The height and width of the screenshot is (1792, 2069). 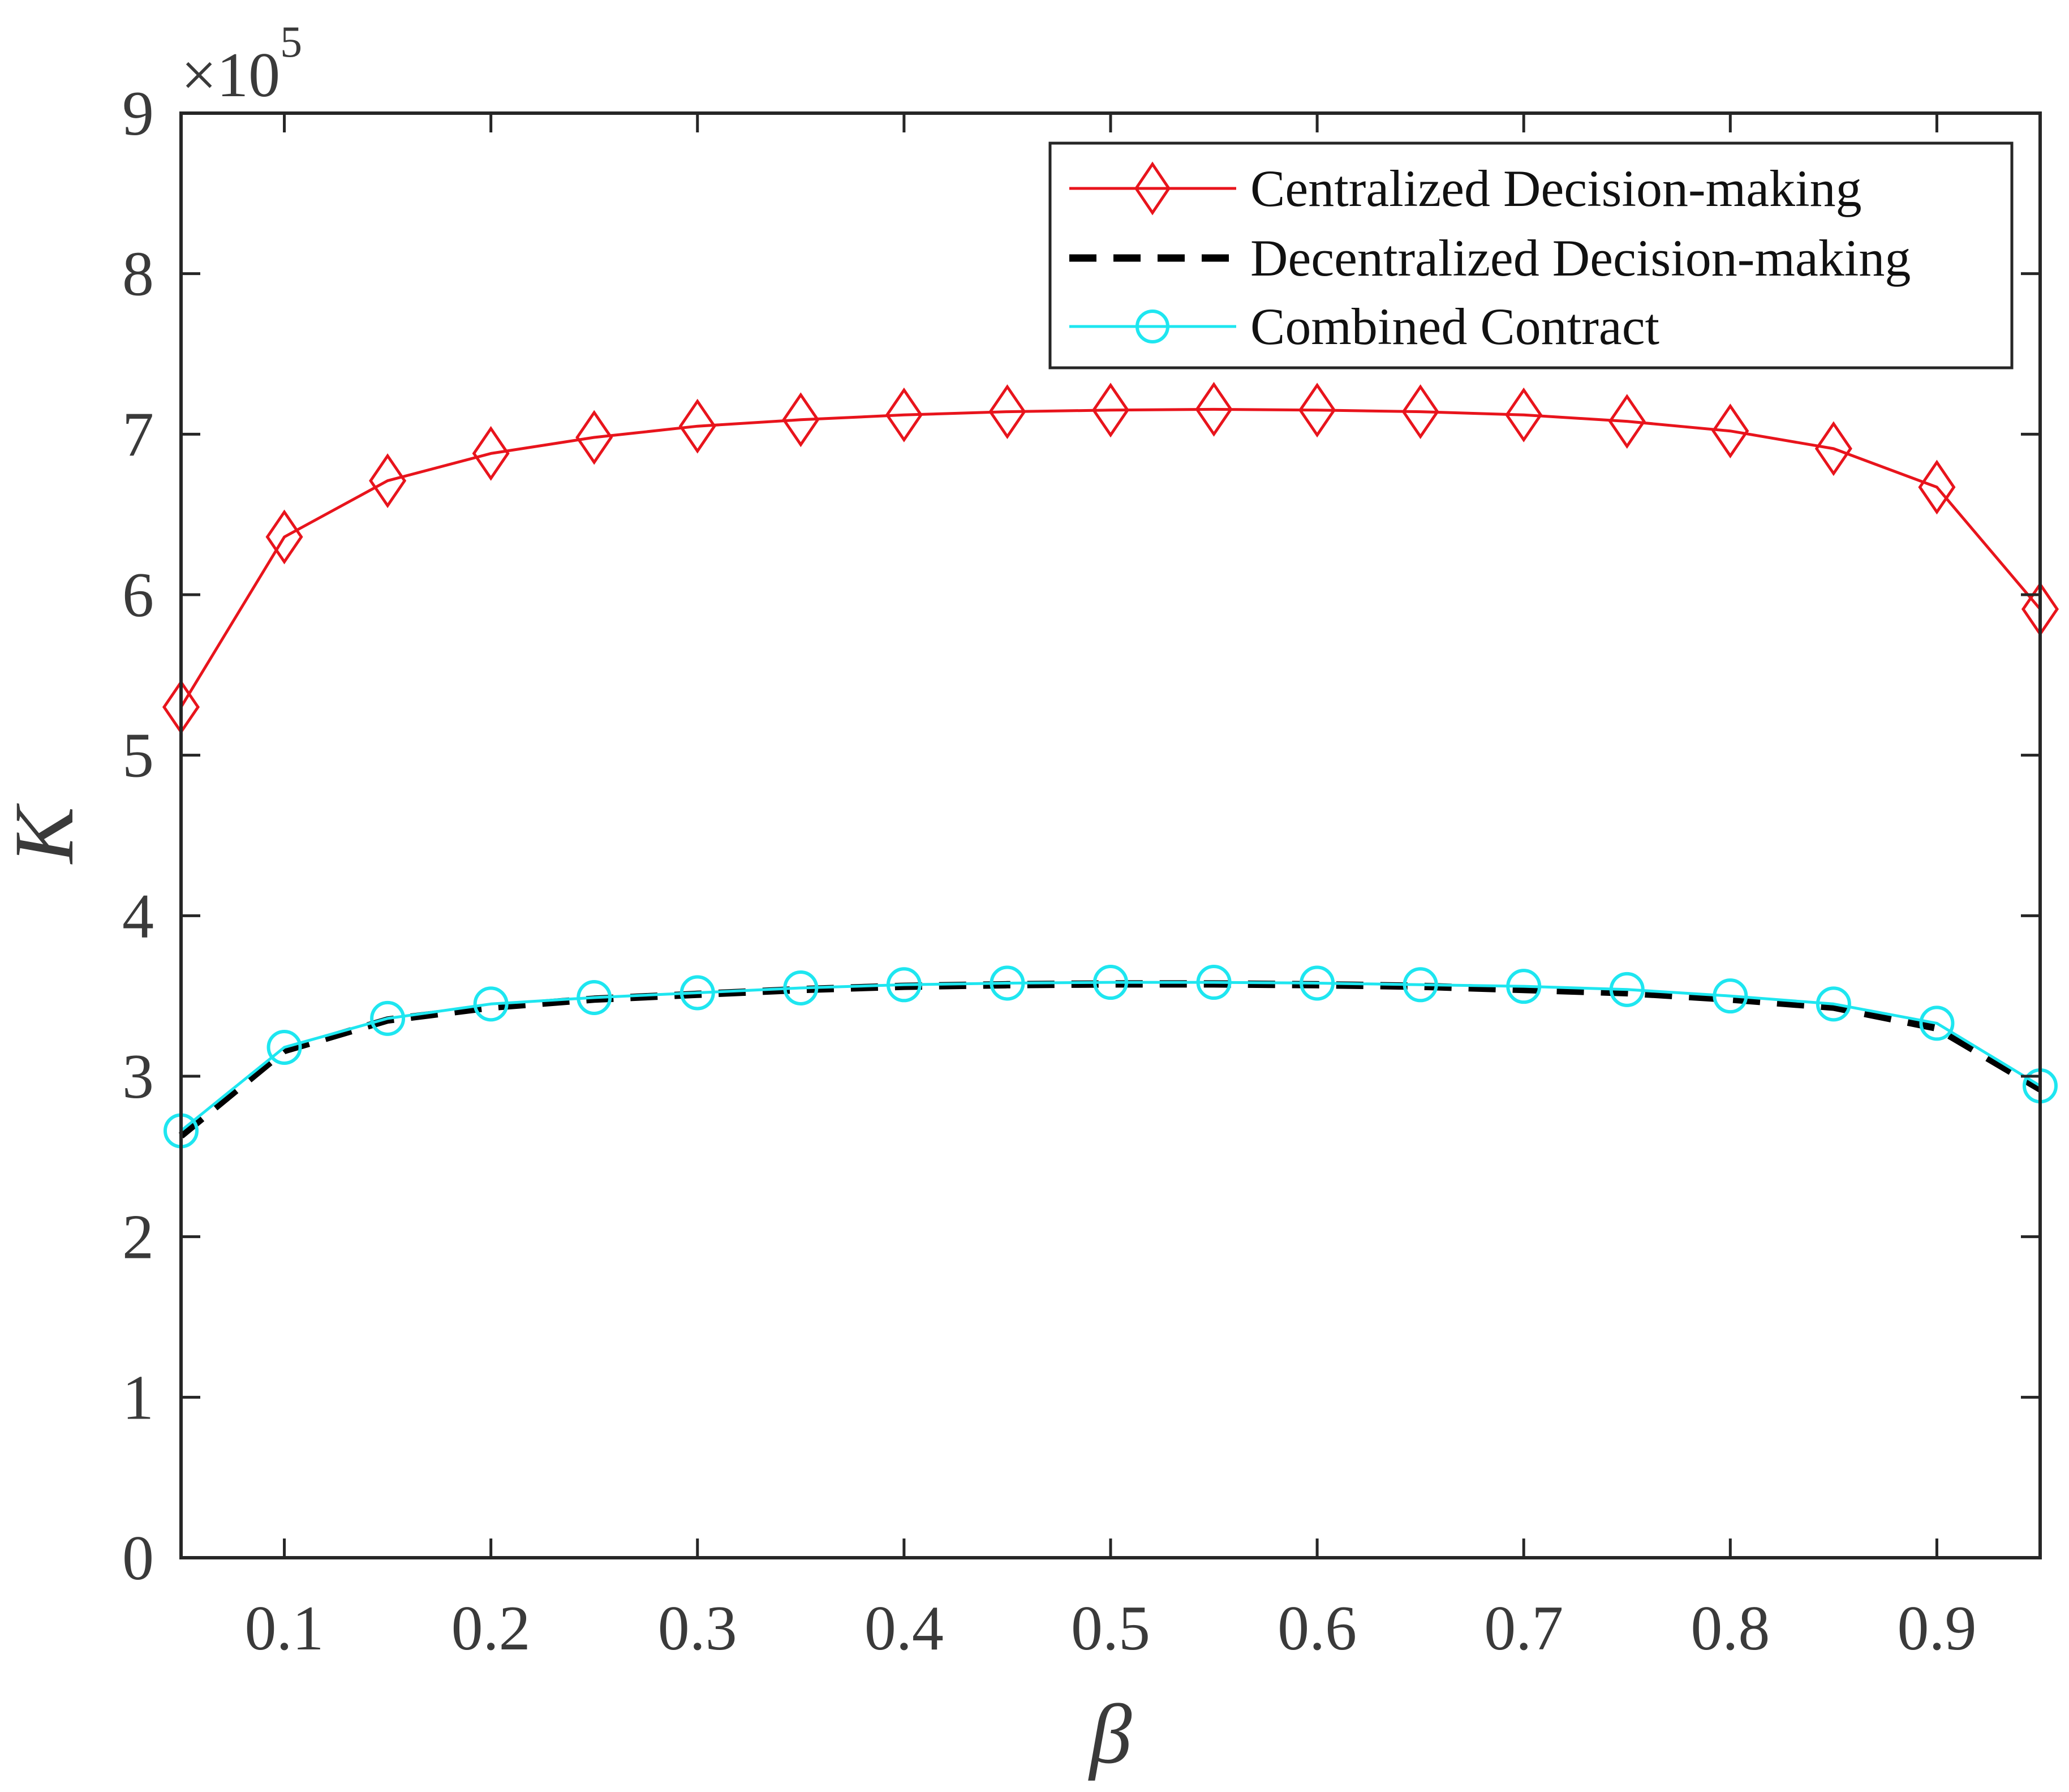 I want to click on y-exponent-base: ×10, so click(x=230, y=75).